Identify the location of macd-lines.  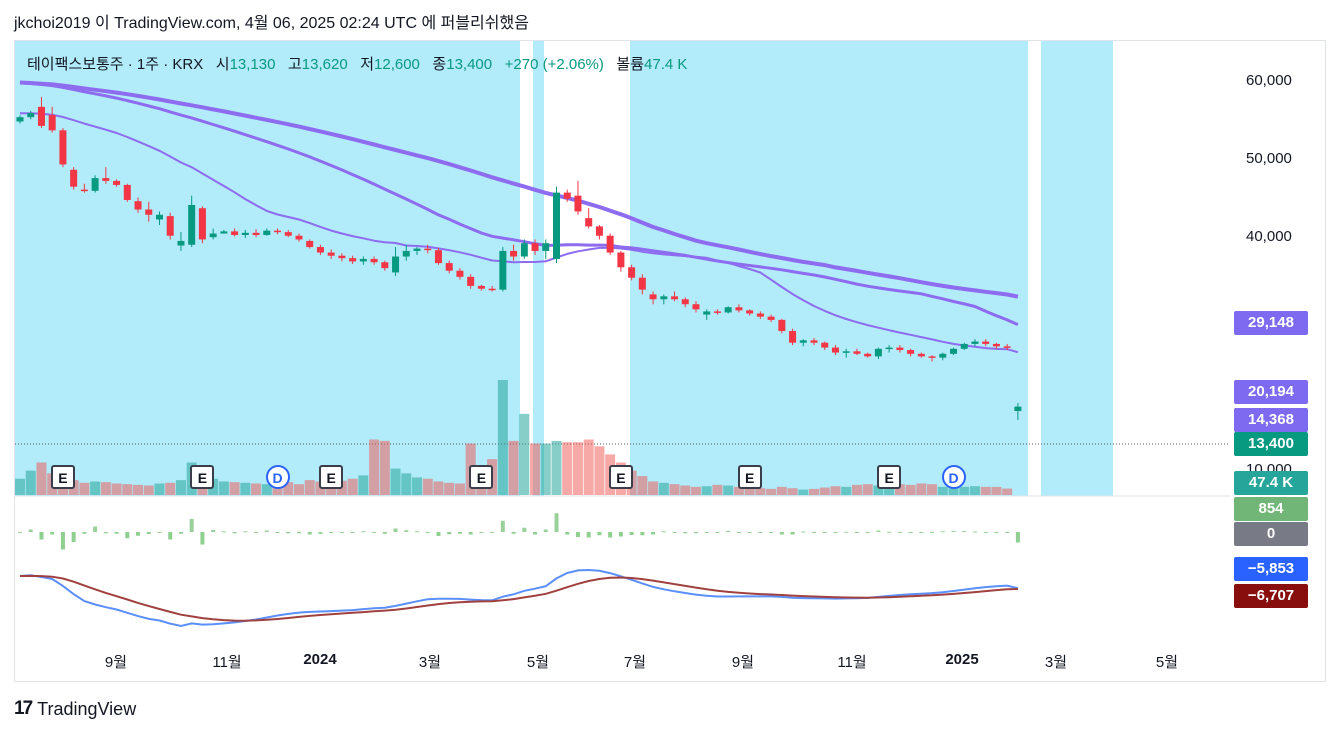
(519, 598).